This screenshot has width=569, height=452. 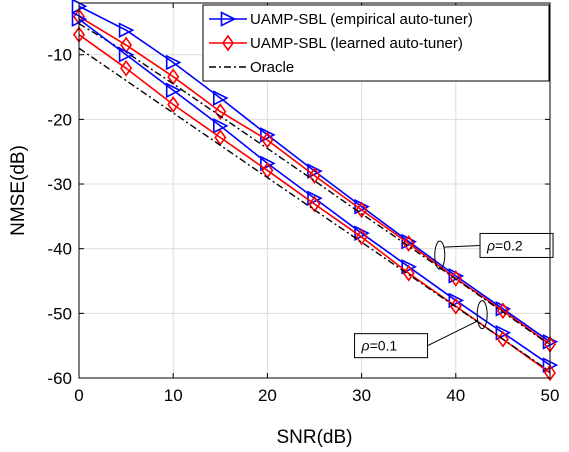 I want to click on rho-0-1-bracket, so click(x=482, y=315).